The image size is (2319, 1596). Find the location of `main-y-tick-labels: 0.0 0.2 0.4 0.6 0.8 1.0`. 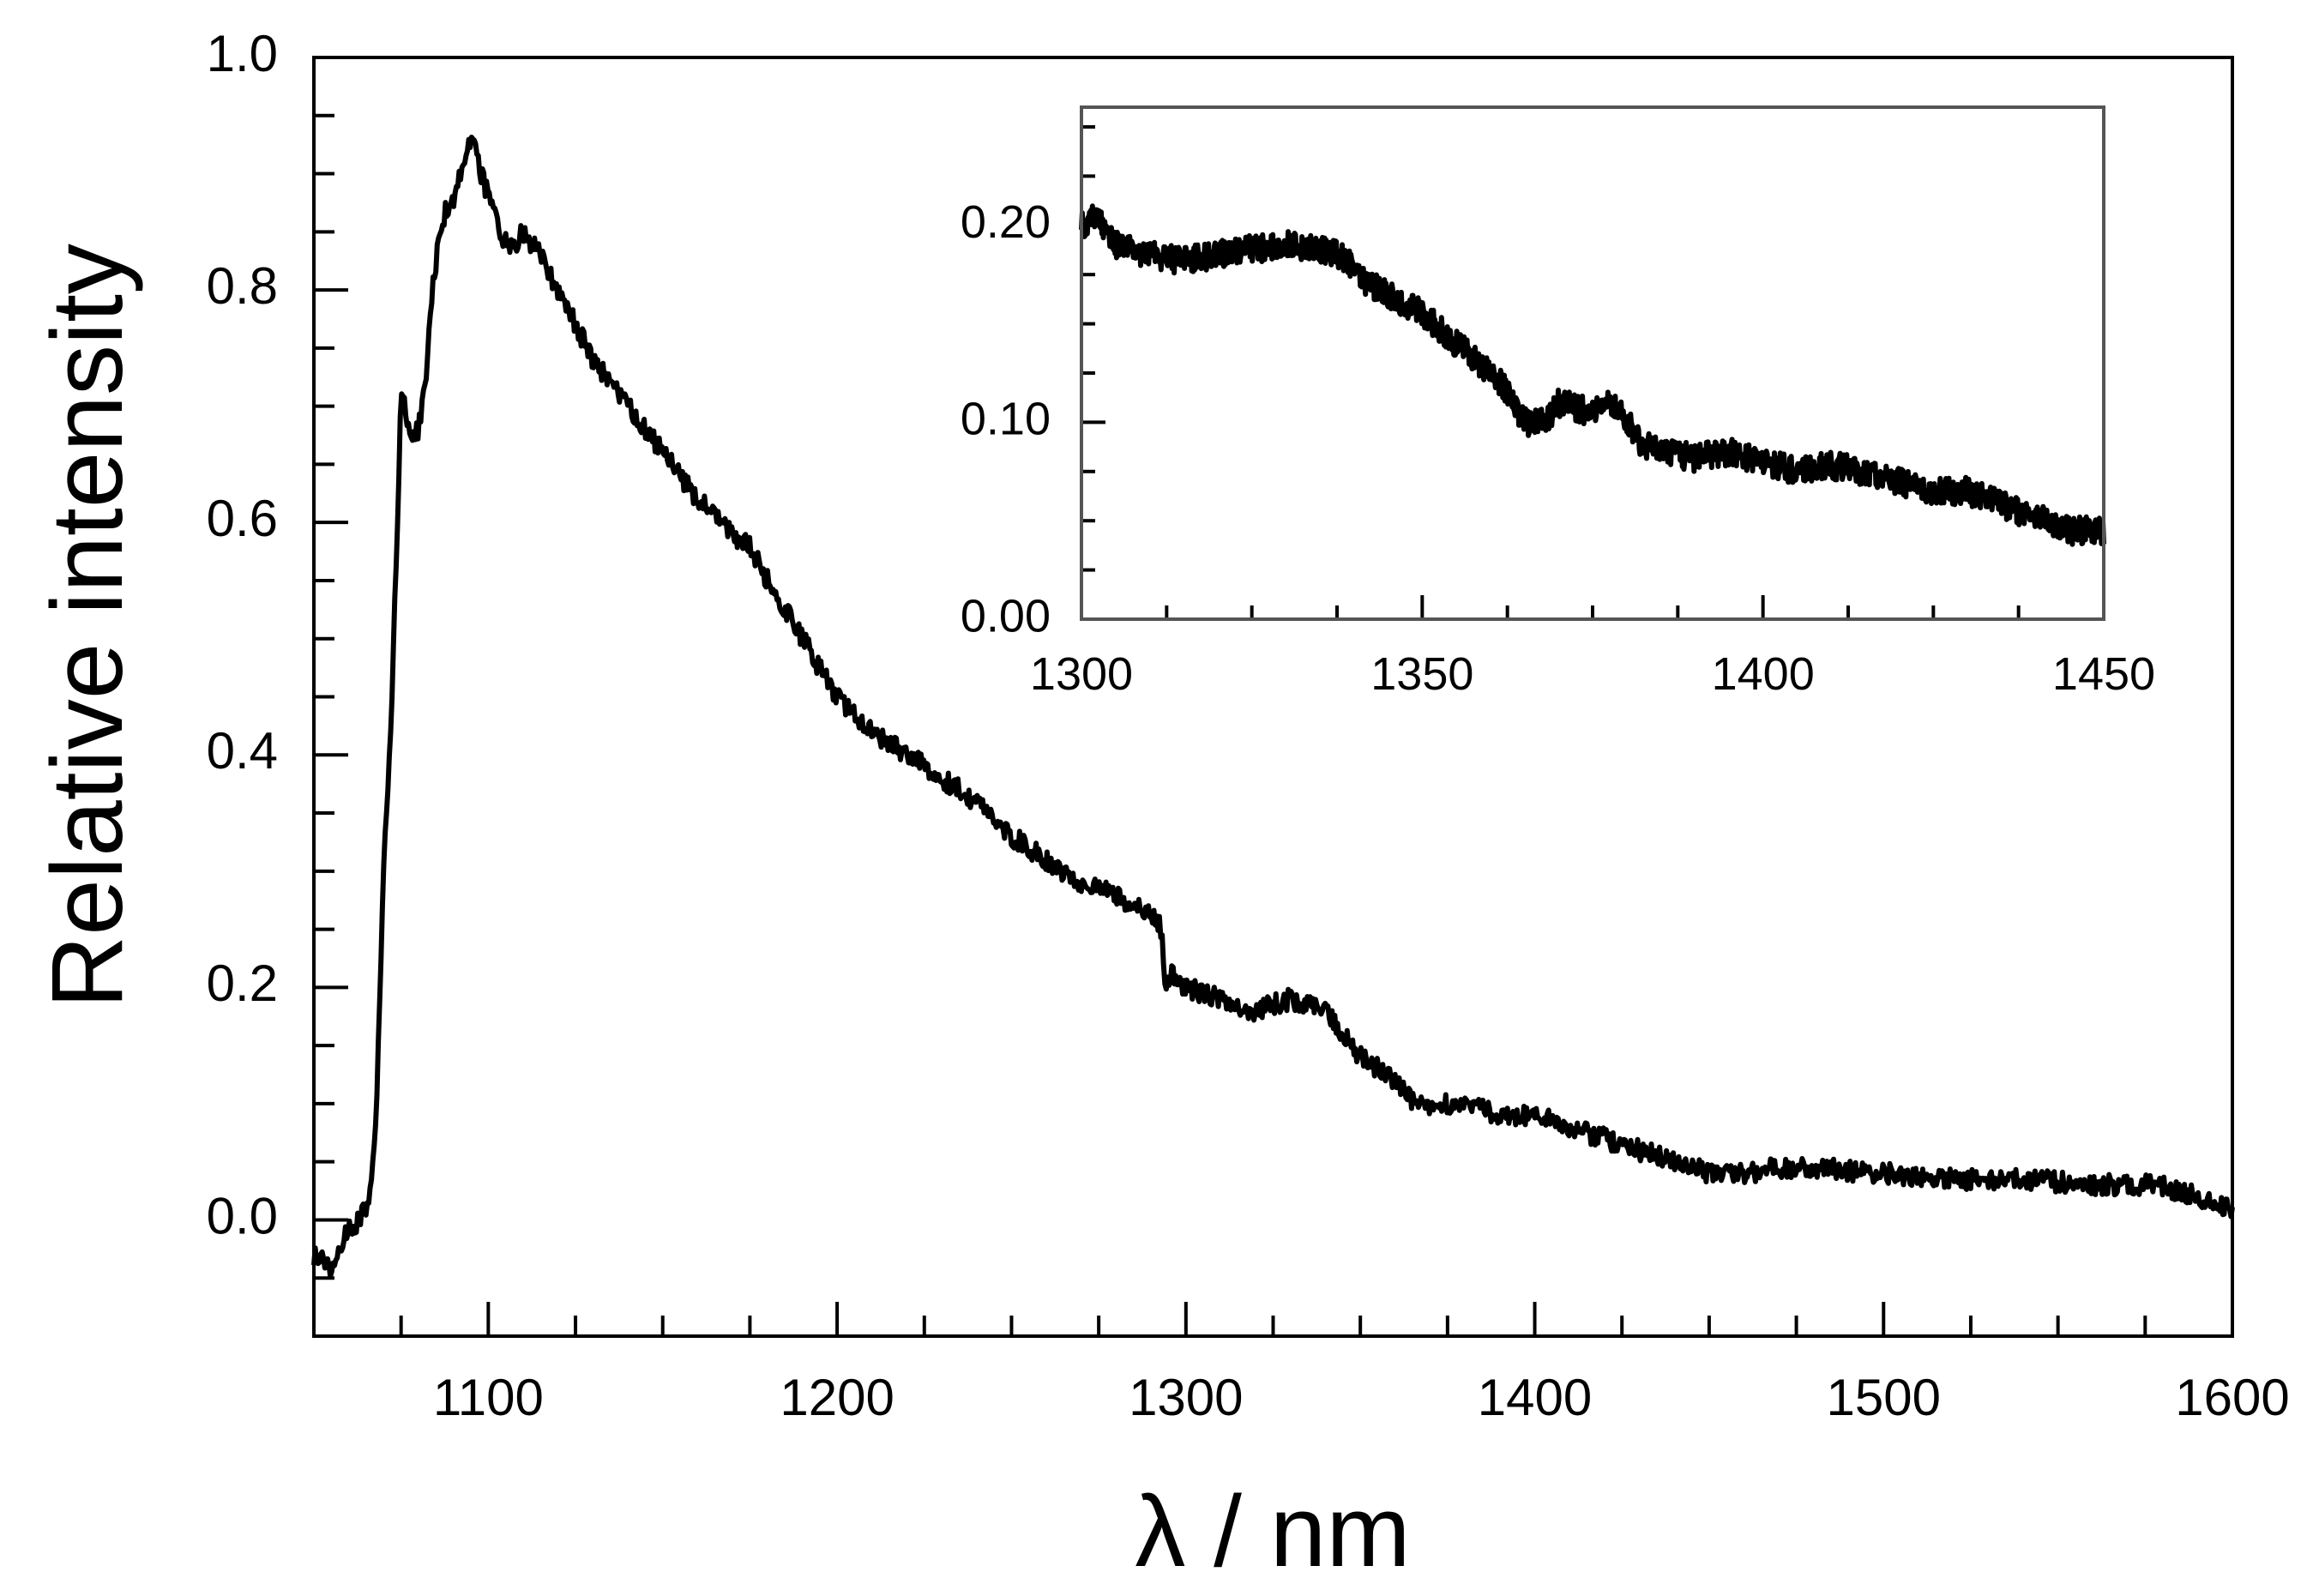

main-y-tick-labels: 0.0 0.2 0.4 0.6 0.8 1.0 is located at coordinates (242, 635).